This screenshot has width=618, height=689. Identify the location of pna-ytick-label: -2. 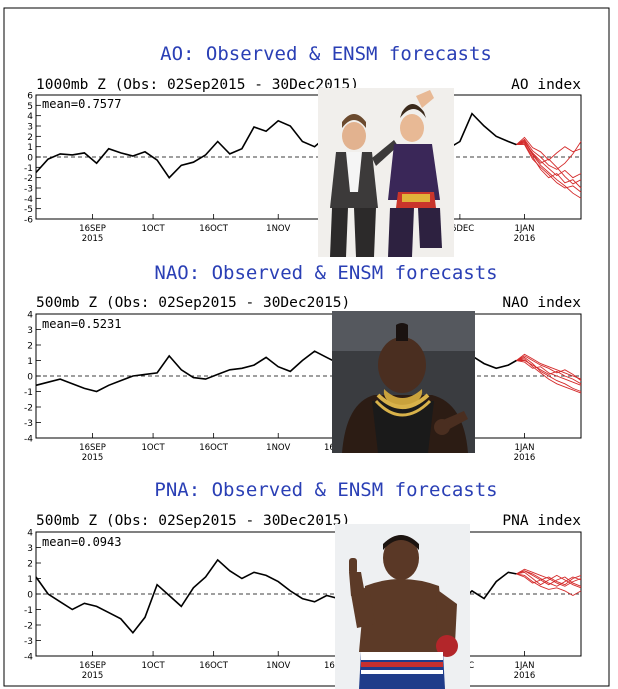
(28, 627).